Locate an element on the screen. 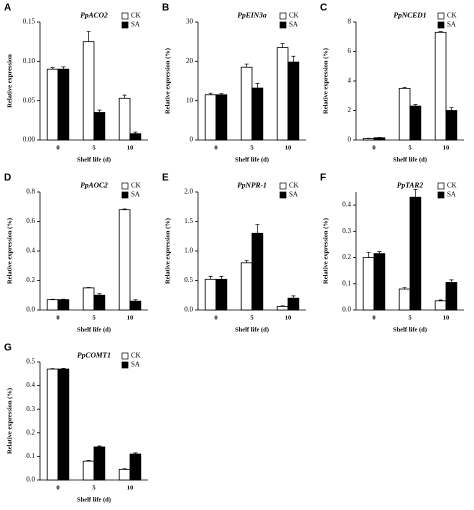 The height and width of the screenshot is (510, 474). chart-title: PpEIN3a is located at coordinates (251, 15).